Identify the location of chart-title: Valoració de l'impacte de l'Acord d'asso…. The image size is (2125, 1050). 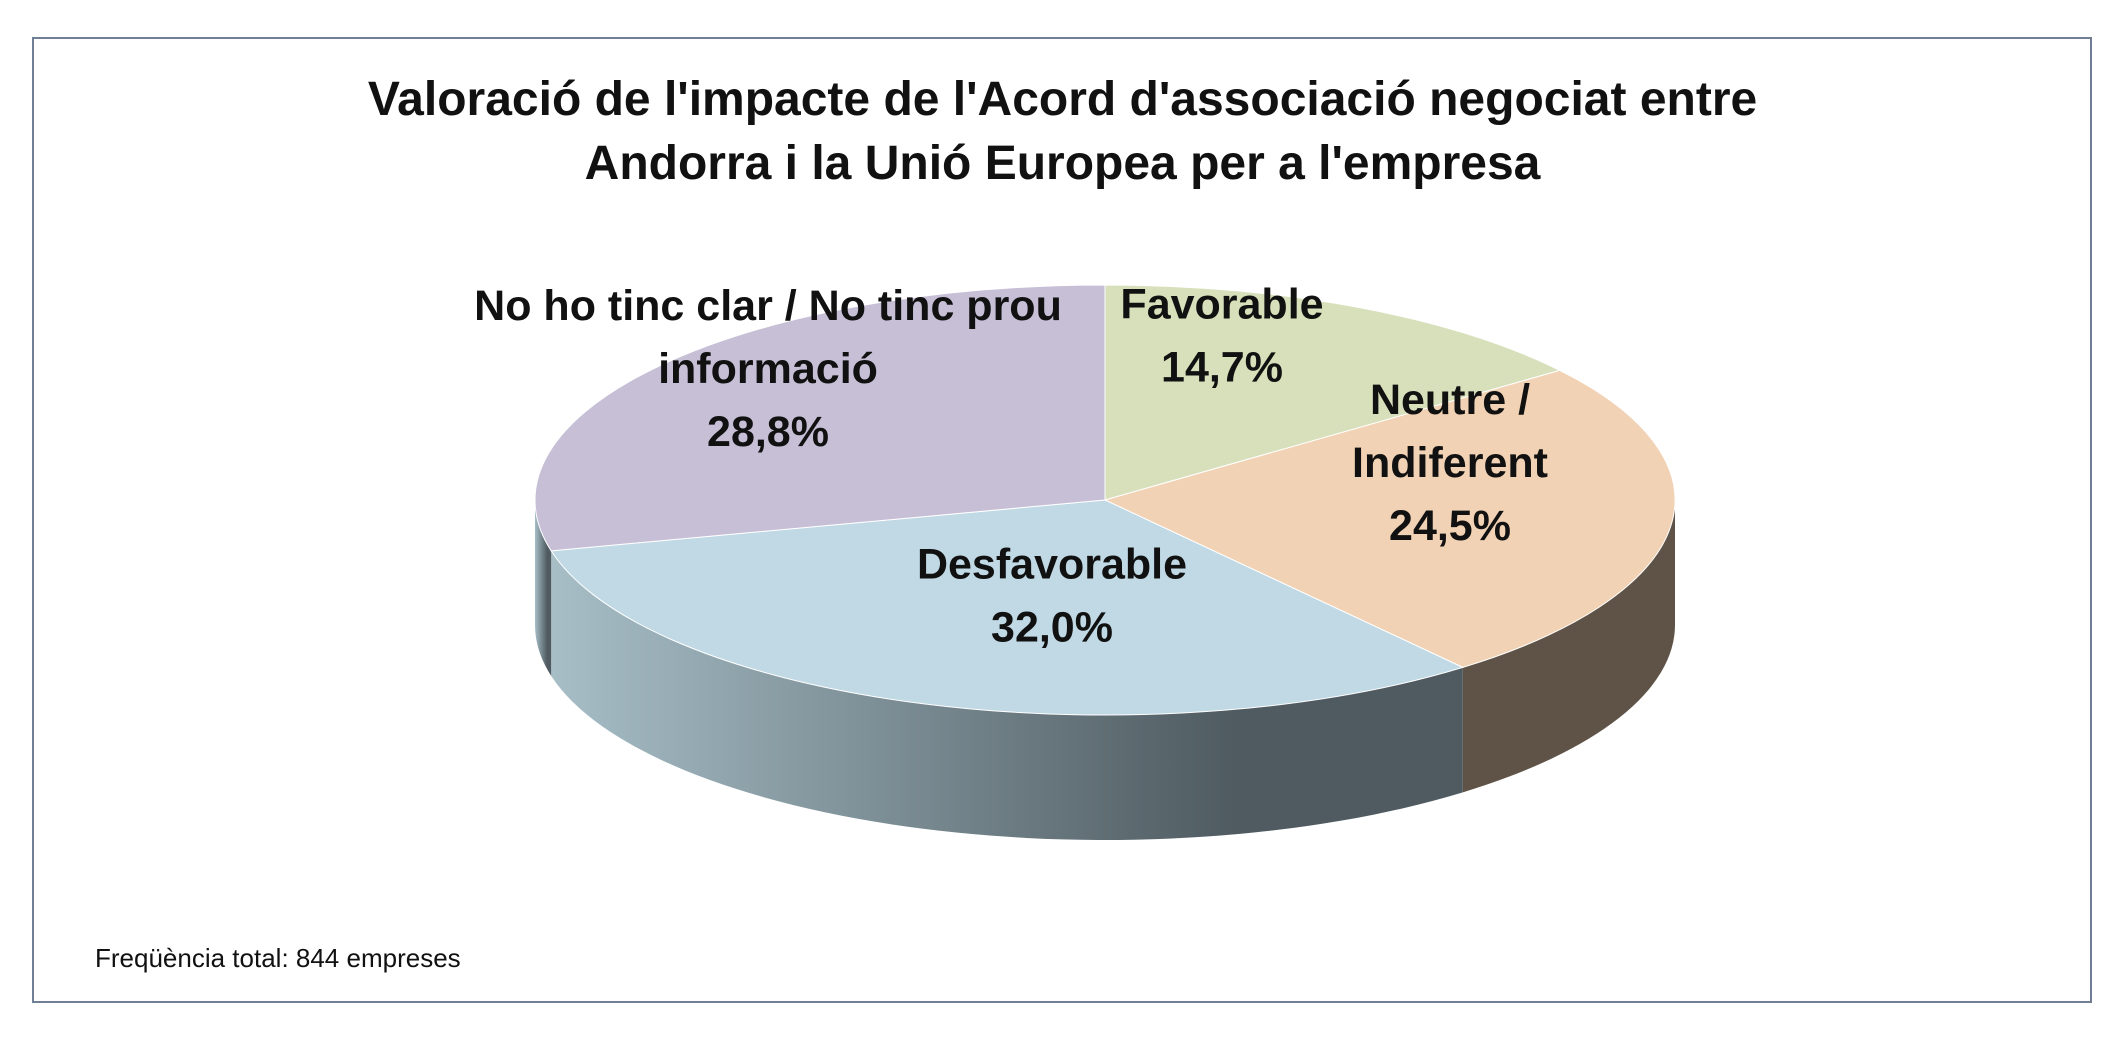
(1062, 132).